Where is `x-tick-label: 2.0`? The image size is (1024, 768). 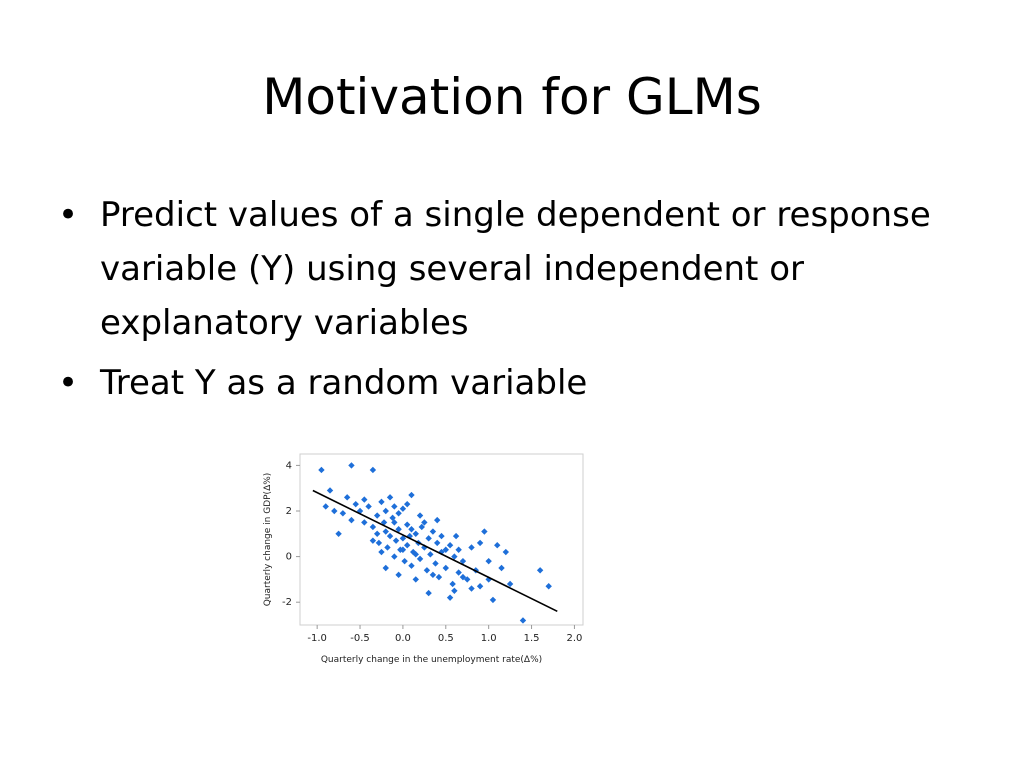
x-tick-label: 2.0 is located at coordinates (574, 638).